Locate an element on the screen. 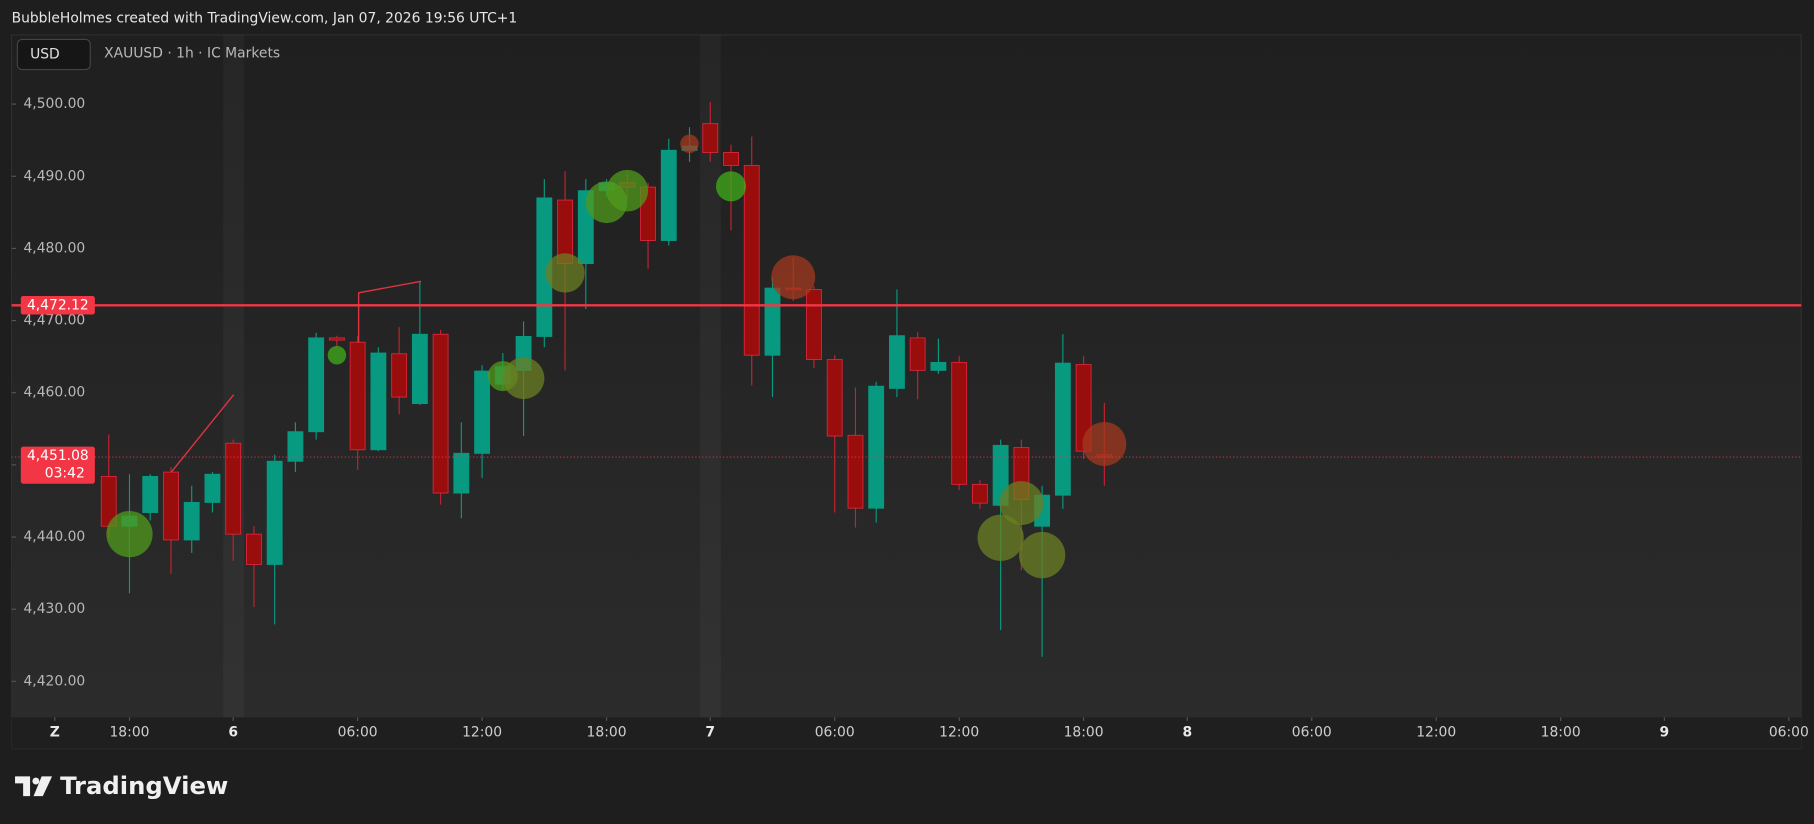 The height and width of the screenshot is (824, 1814). y-tick-label: 4,430.00 is located at coordinates (54, 609).